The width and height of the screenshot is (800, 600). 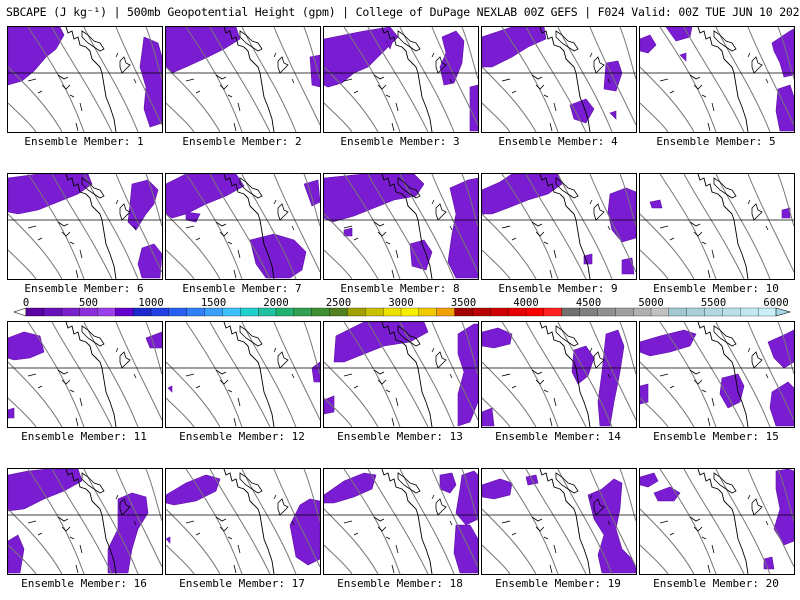 I want to click on colorbar-tick-label: 4500, so click(x=588, y=303).